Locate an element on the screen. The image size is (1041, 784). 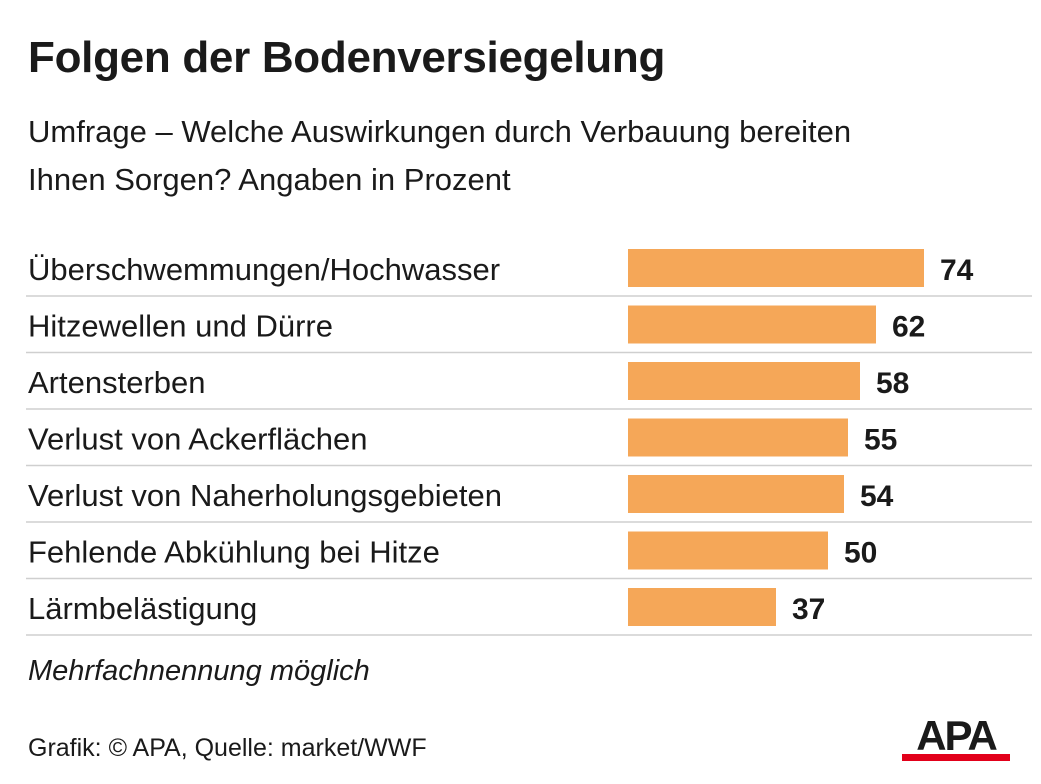
bar-row: Verlust von Naherholungsgebieten 54 is located at coordinates (529, 499).